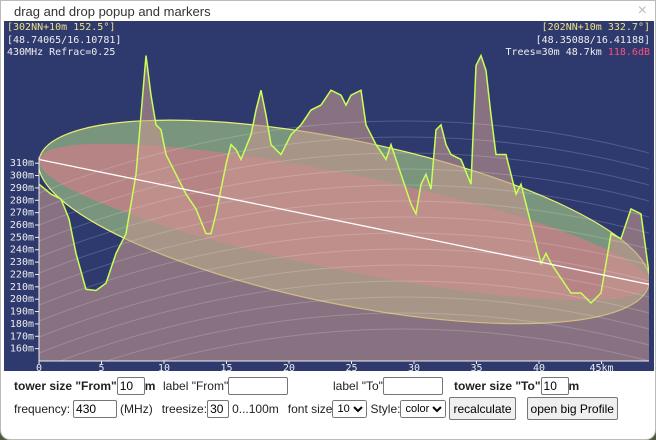 The image size is (656, 440). I want to click on y-tick-label: 200m, so click(22, 299).